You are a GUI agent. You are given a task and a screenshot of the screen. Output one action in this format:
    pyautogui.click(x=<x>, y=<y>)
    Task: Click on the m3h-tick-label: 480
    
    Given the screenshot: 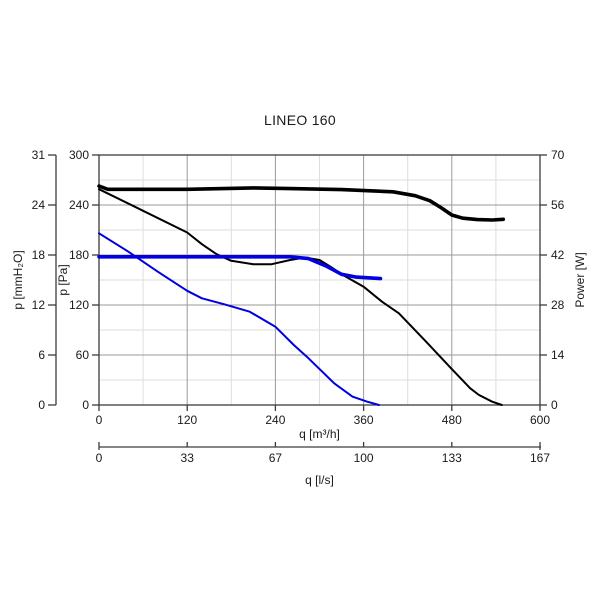 What is the action you would take?
    pyautogui.click(x=452, y=420)
    